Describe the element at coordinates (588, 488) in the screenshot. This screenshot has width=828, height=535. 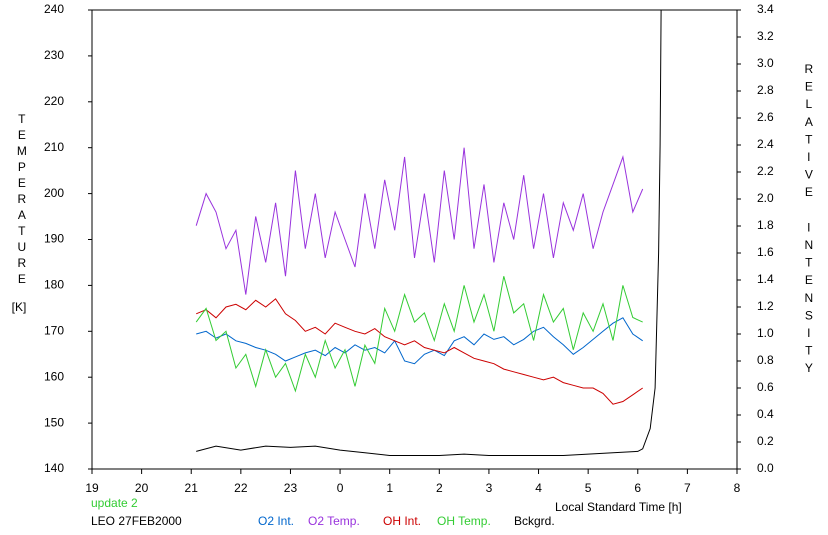
I see `x-tick-label: 5` at that location.